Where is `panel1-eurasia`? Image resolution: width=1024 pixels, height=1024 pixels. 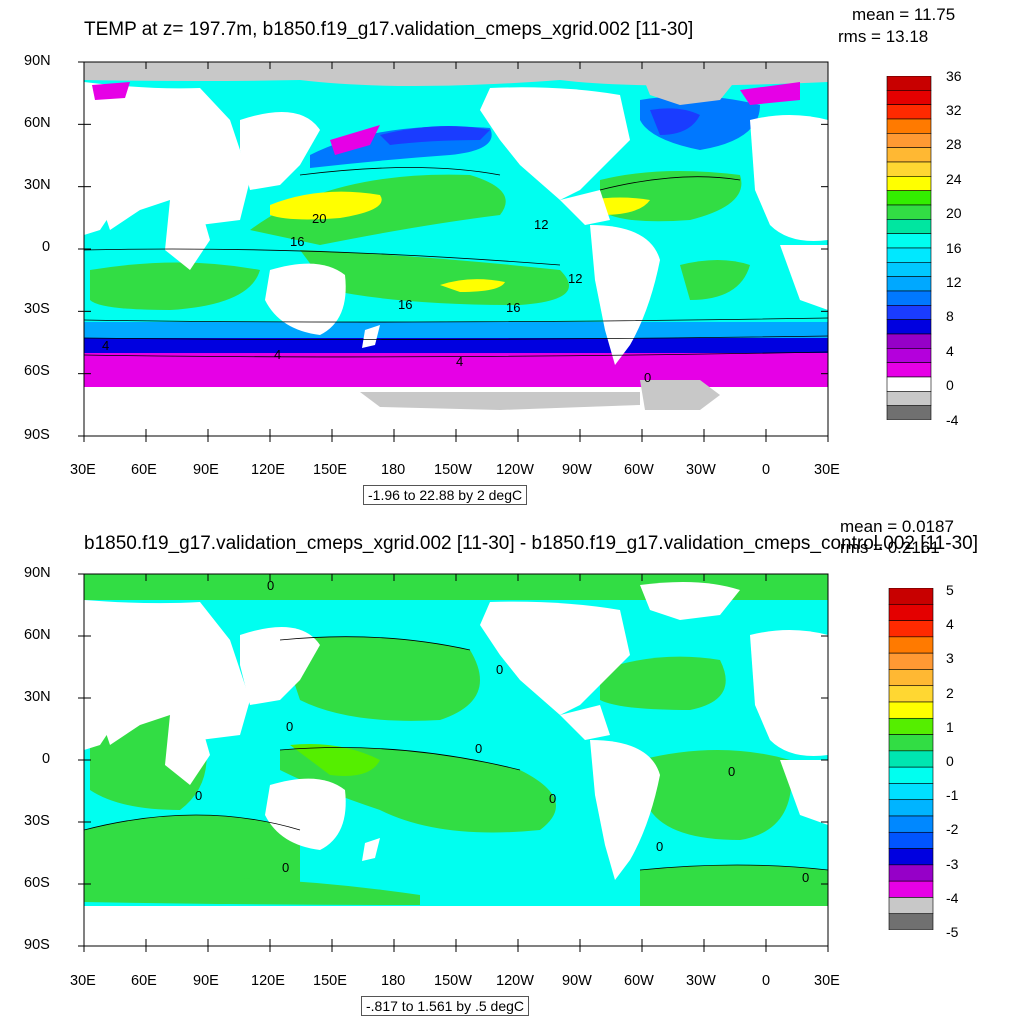 panel1-eurasia is located at coordinates (167, 156).